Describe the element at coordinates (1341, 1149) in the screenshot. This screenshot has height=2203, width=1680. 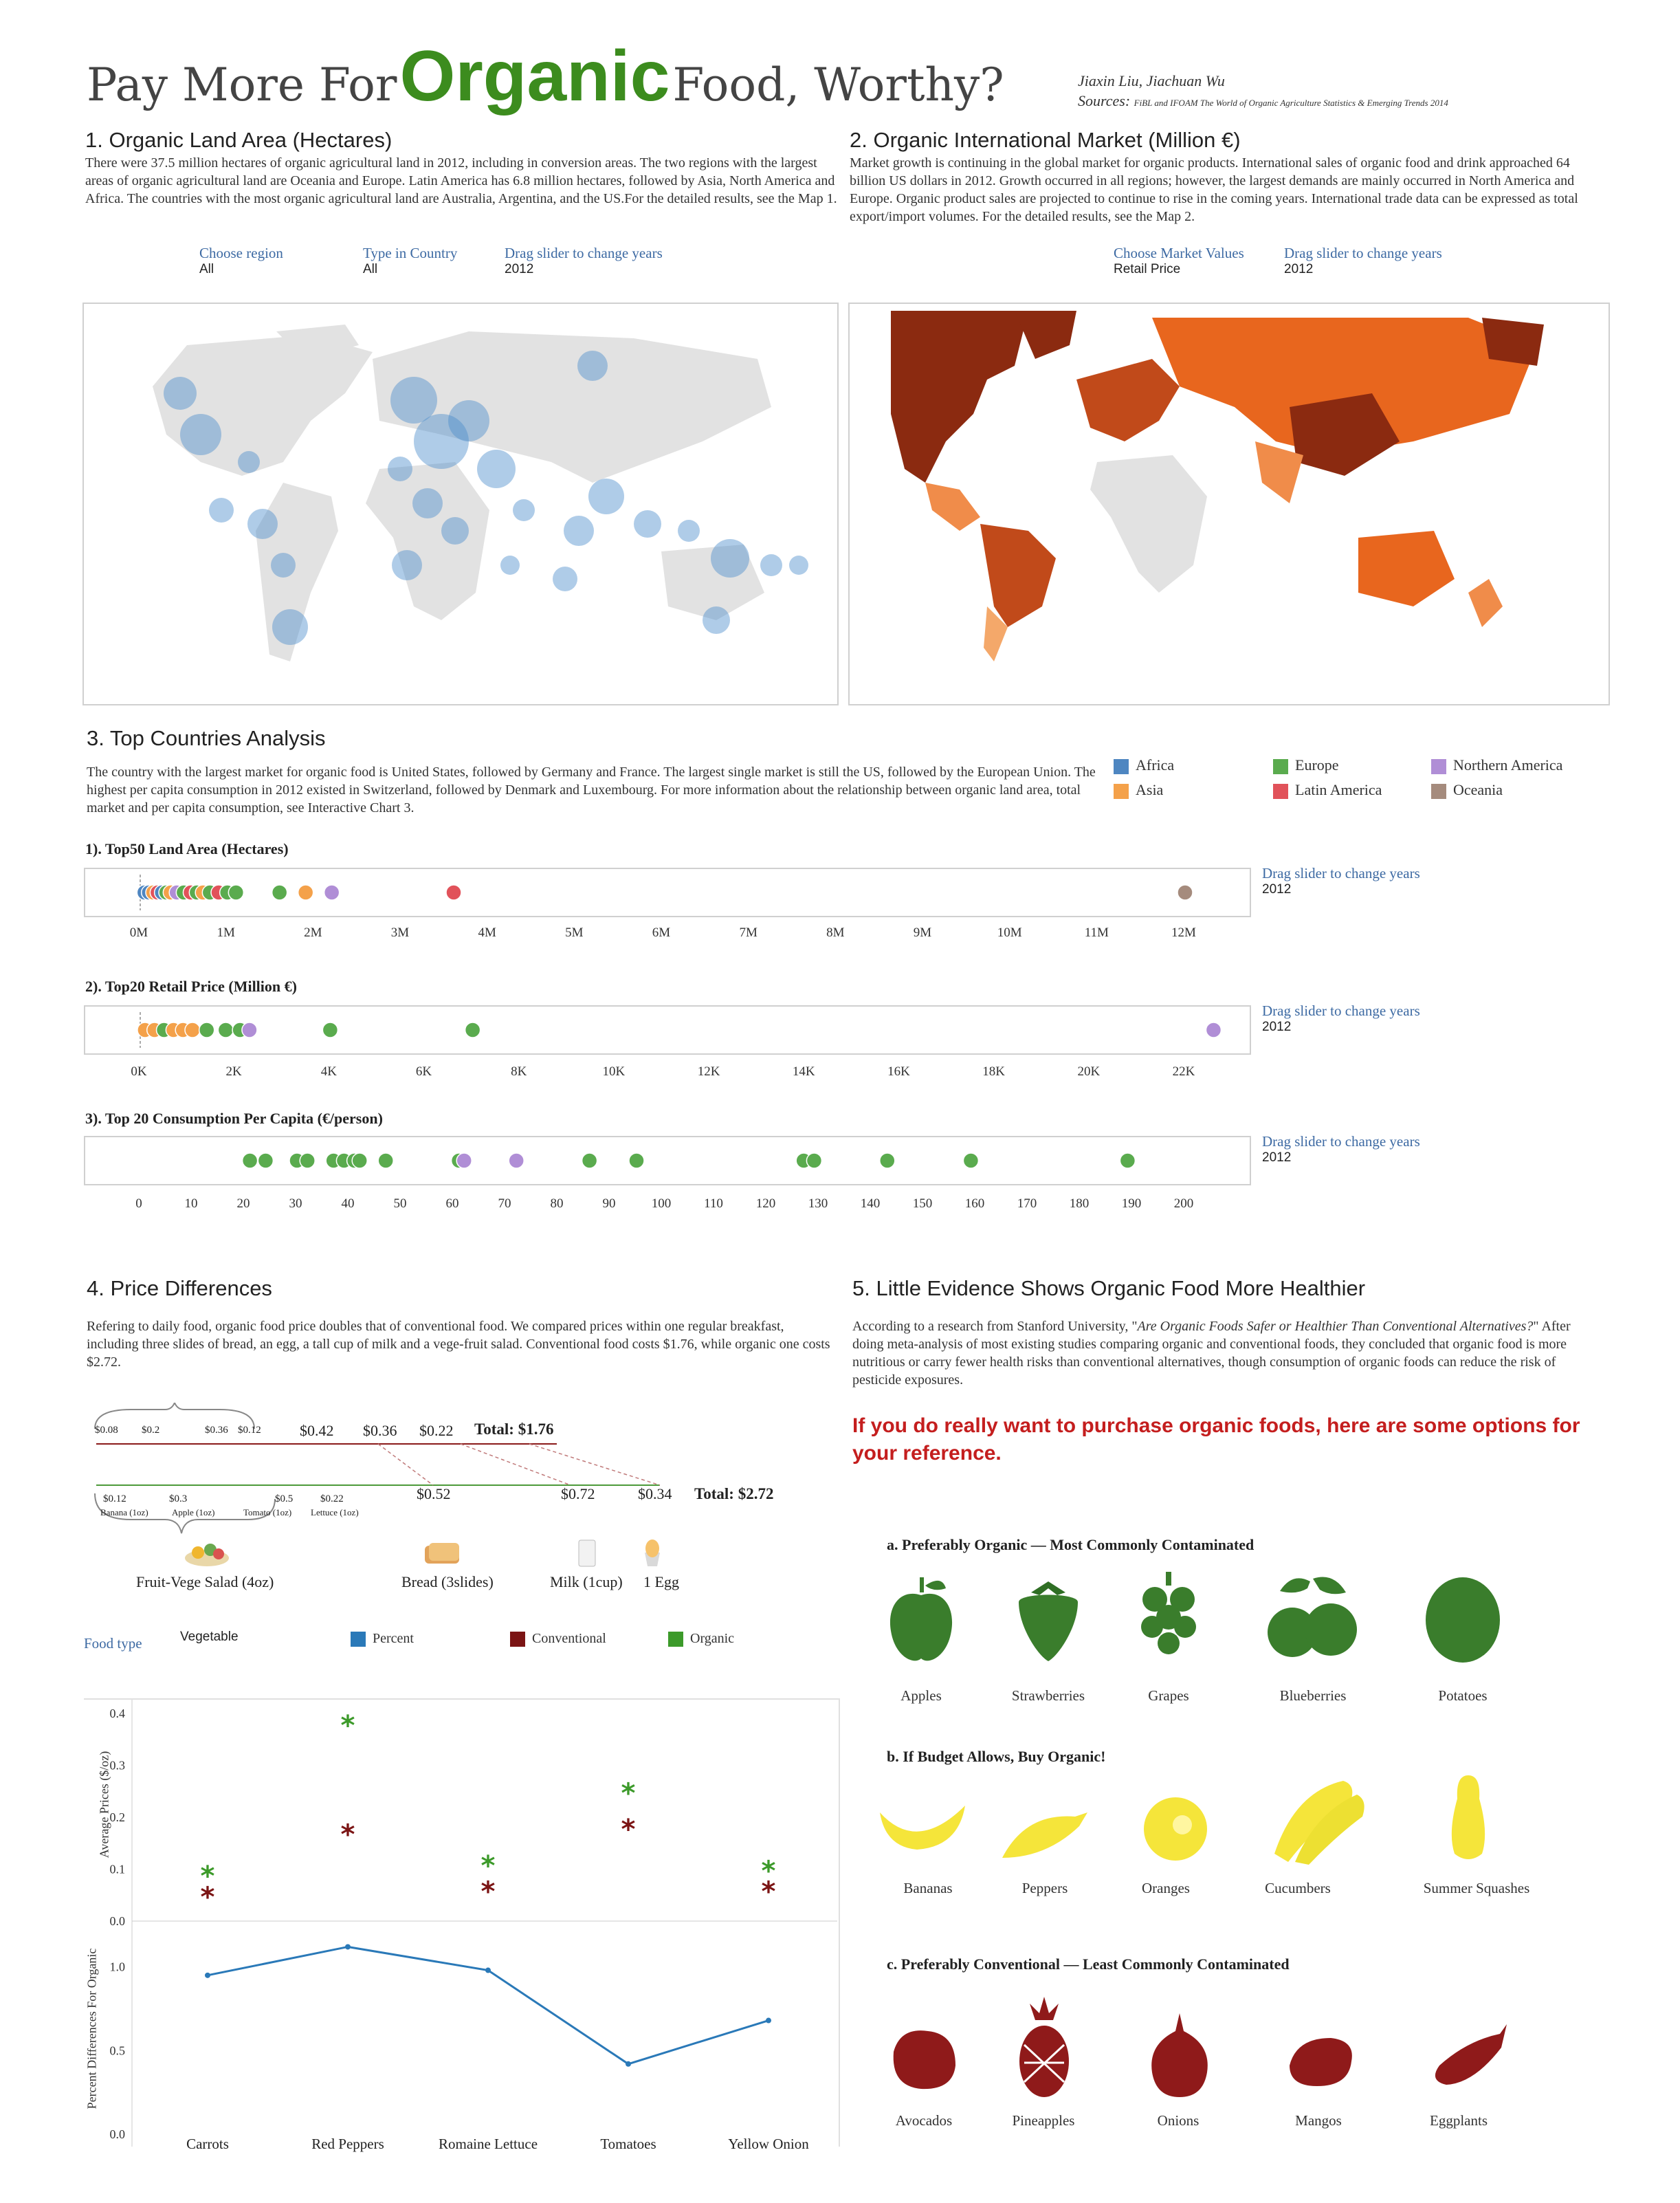
I see `strip3-slider: Drag slider to change years 2012` at that location.